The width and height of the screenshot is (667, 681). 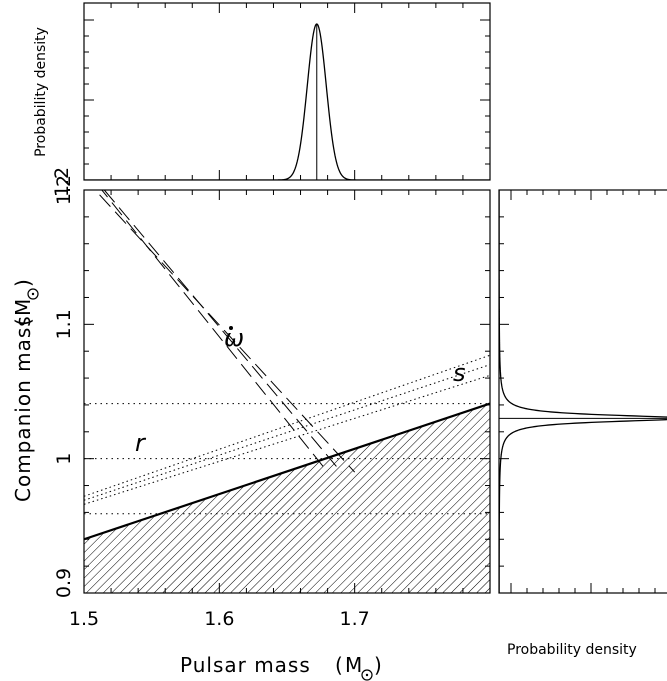 What do you see at coordinates (355, 619) in the screenshot?
I see `x-tick-label: 1.7` at bounding box center [355, 619].